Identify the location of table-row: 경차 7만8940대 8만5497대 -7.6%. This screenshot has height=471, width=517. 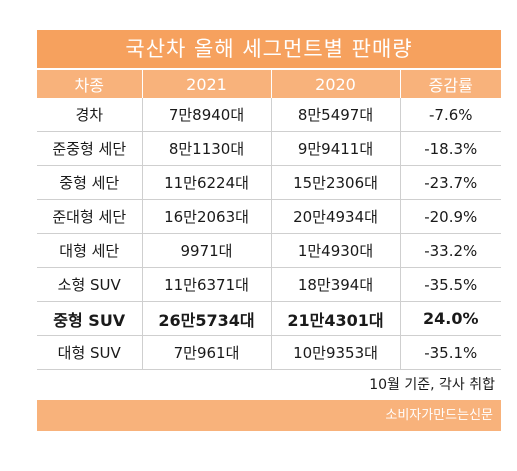
(269, 115).